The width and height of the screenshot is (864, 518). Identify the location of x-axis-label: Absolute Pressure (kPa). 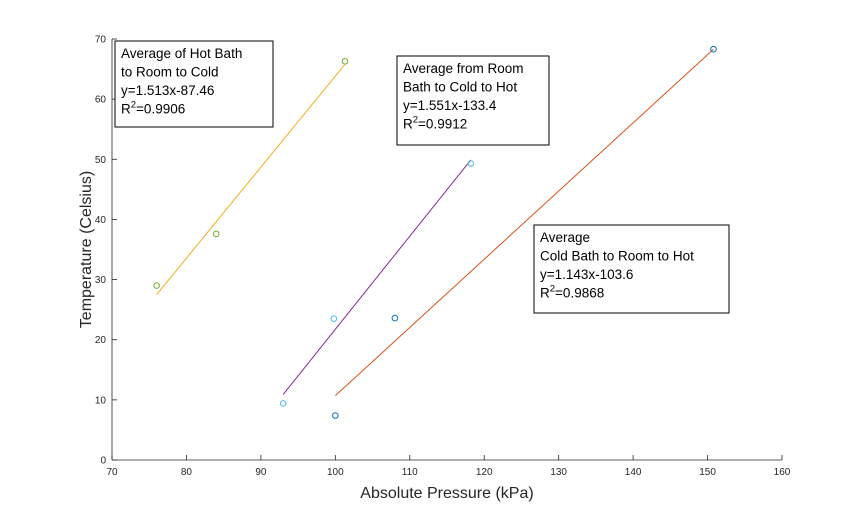
(446, 493).